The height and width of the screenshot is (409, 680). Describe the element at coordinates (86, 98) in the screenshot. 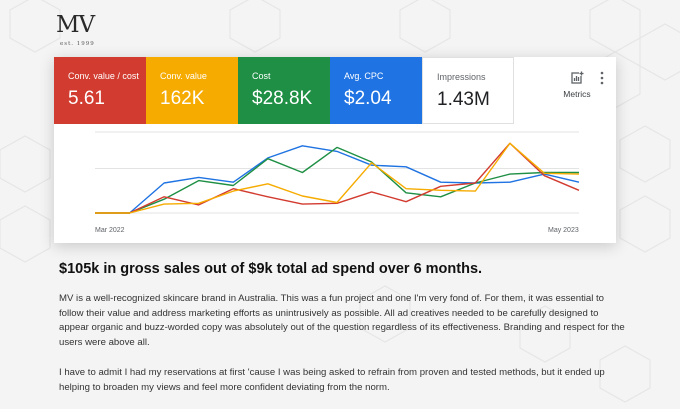

I see `kpi-value: 5.61` at that location.